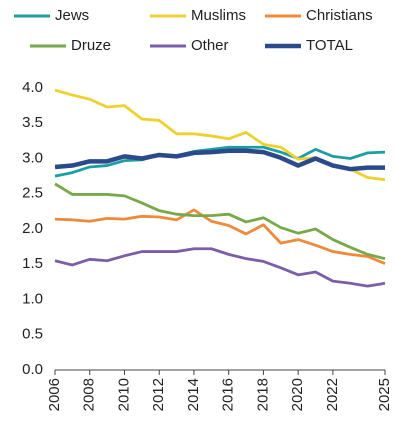  Describe the element at coordinates (32, 87) in the screenshot. I see `y-tick-label: 4.0` at that location.